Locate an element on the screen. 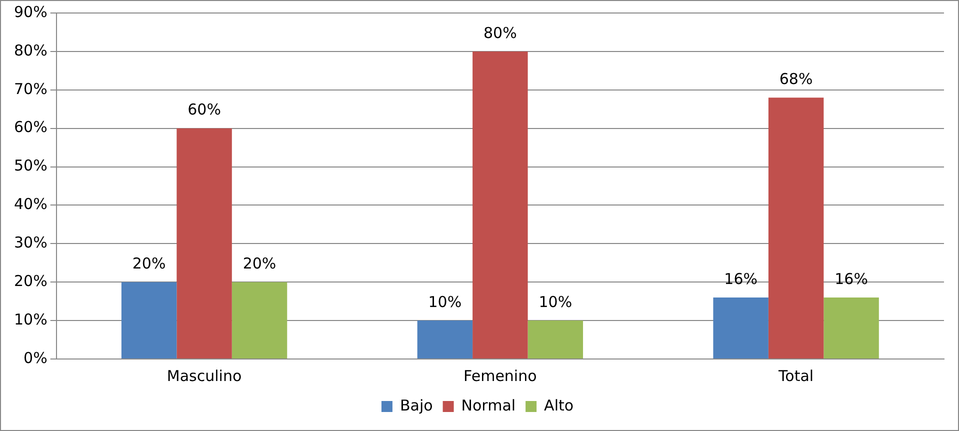 The height and width of the screenshot is (431, 959). legend-label: Alto is located at coordinates (559, 405).